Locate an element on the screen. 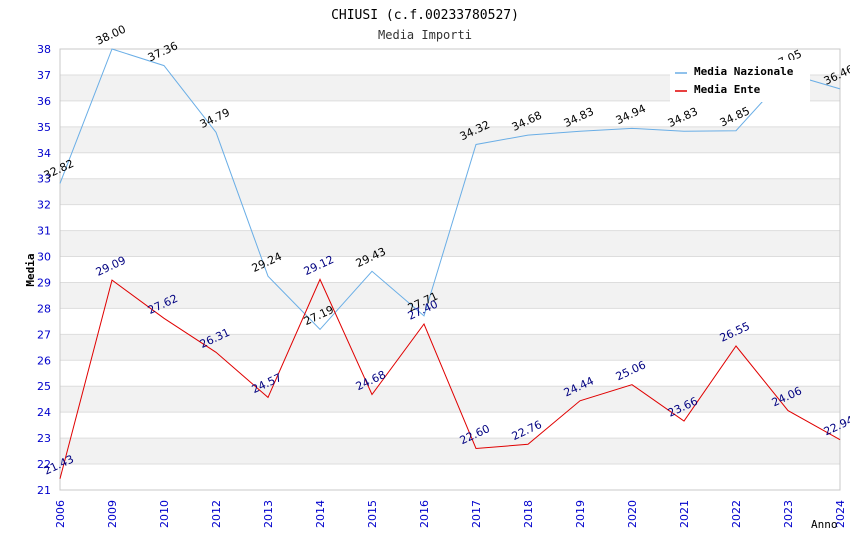 This screenshot has width=850, height=550. data-label: 38.00 is located at coordinates (111, 35).